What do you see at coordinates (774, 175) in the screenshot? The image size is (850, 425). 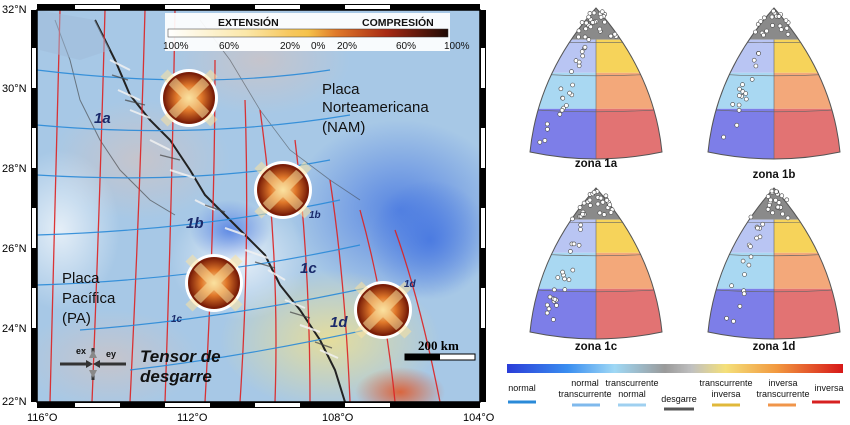 I see `triangle-label: zona 1b` at bounding box center [774, 175].